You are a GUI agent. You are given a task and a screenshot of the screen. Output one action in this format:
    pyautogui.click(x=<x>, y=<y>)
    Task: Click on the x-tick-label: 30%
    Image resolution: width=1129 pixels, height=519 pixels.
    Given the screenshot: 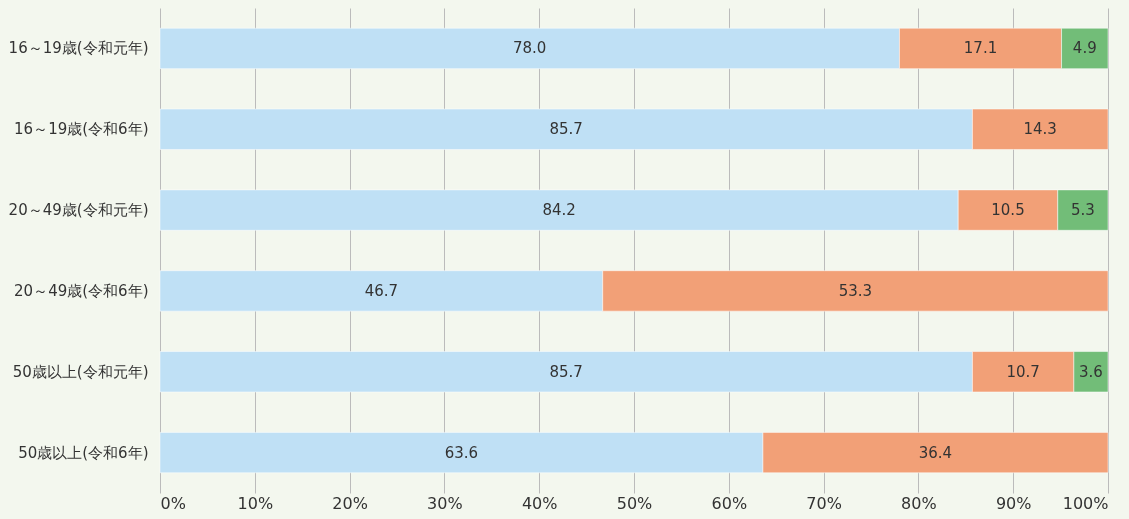 What is the action you would take?
    pyautogui.click(x=445, y=503)
    